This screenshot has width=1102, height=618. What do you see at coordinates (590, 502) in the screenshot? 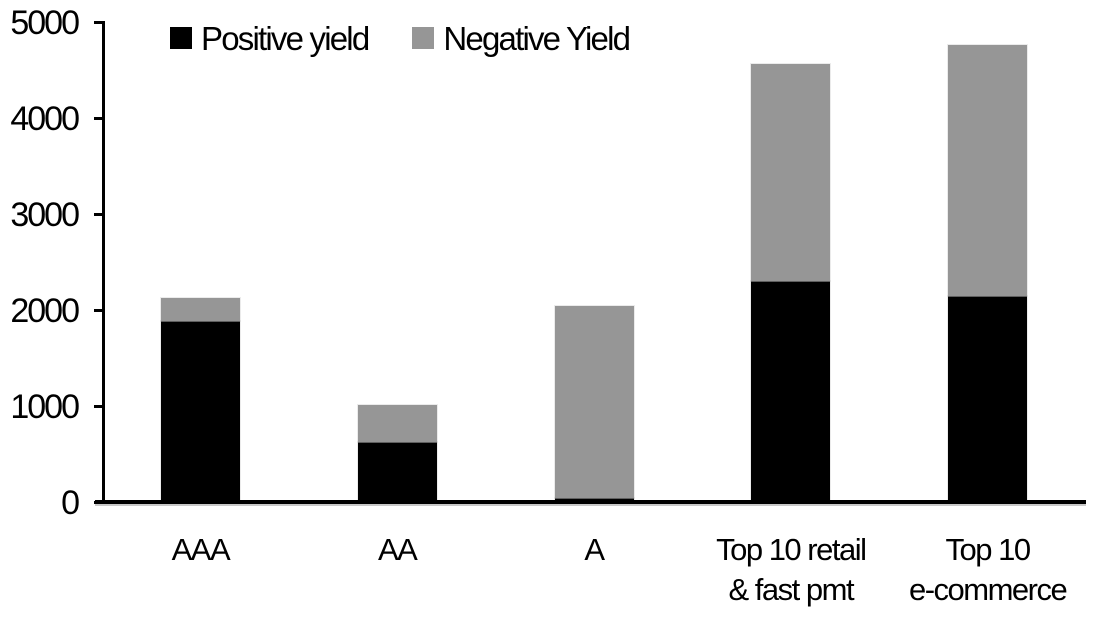
I see `x-axis-line` at bounding box center [590, 502].